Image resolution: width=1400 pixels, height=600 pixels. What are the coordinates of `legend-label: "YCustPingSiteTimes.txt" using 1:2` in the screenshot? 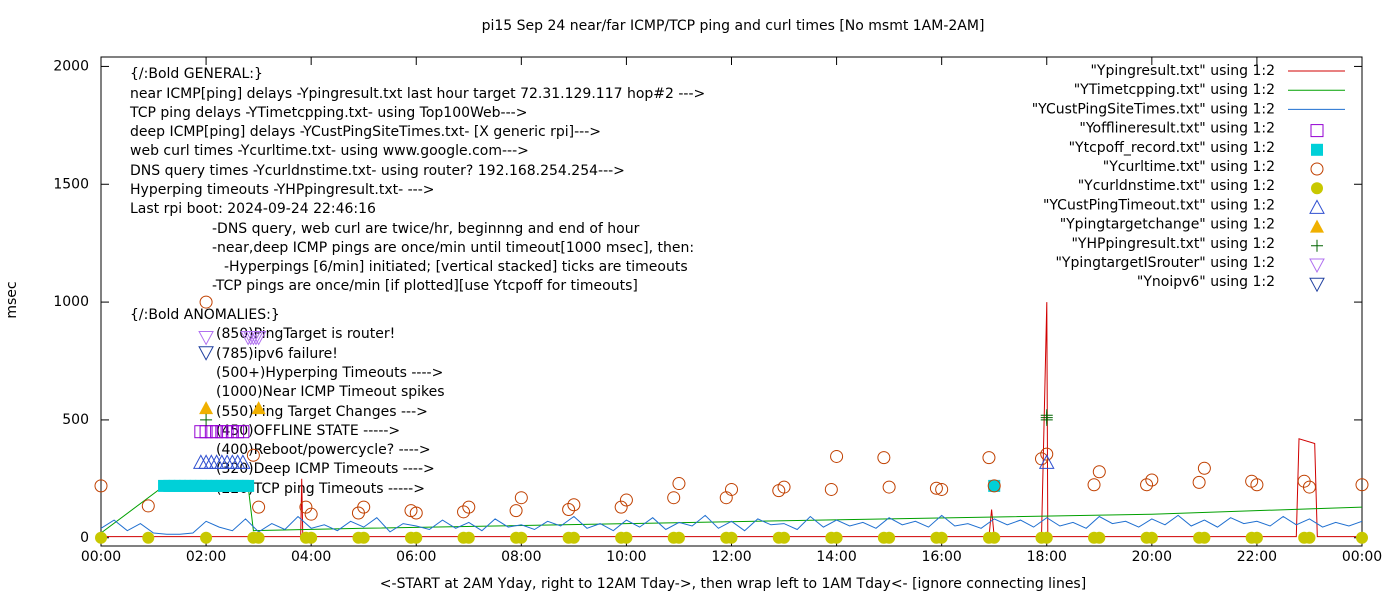 It's located at (1153, 109).